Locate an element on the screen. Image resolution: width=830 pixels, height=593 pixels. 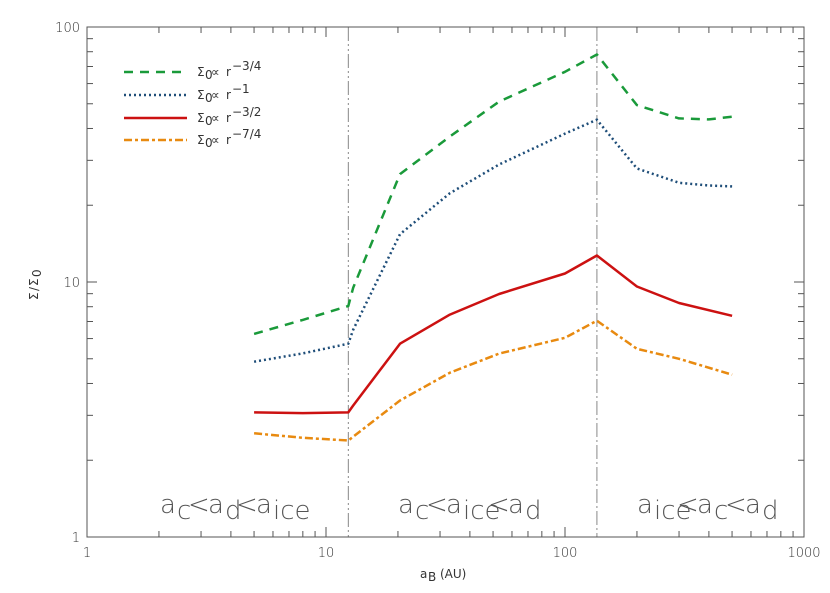
legend-entry-2: Σ 0 ∝ r −3/2 is located at coordinates (229, 116).